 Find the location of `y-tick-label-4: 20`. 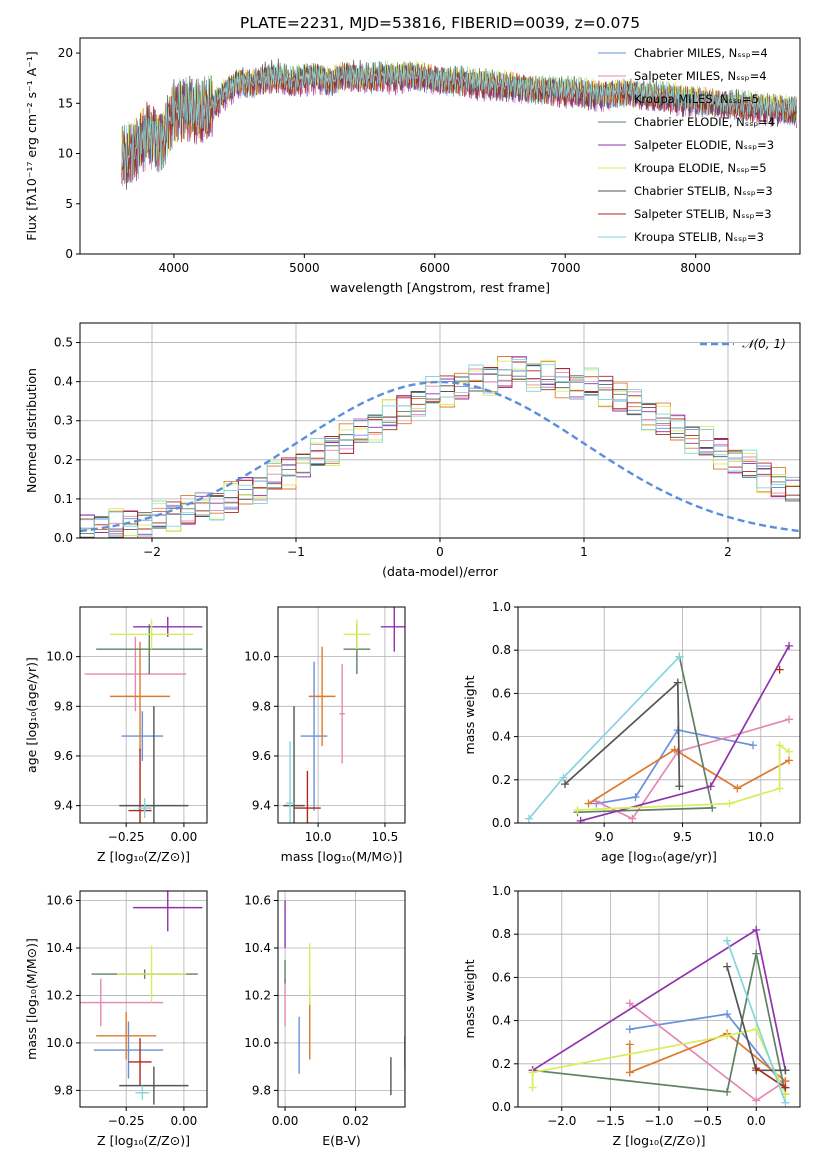

y-tick-label-4: 20 is located at coordinates (65, 53).